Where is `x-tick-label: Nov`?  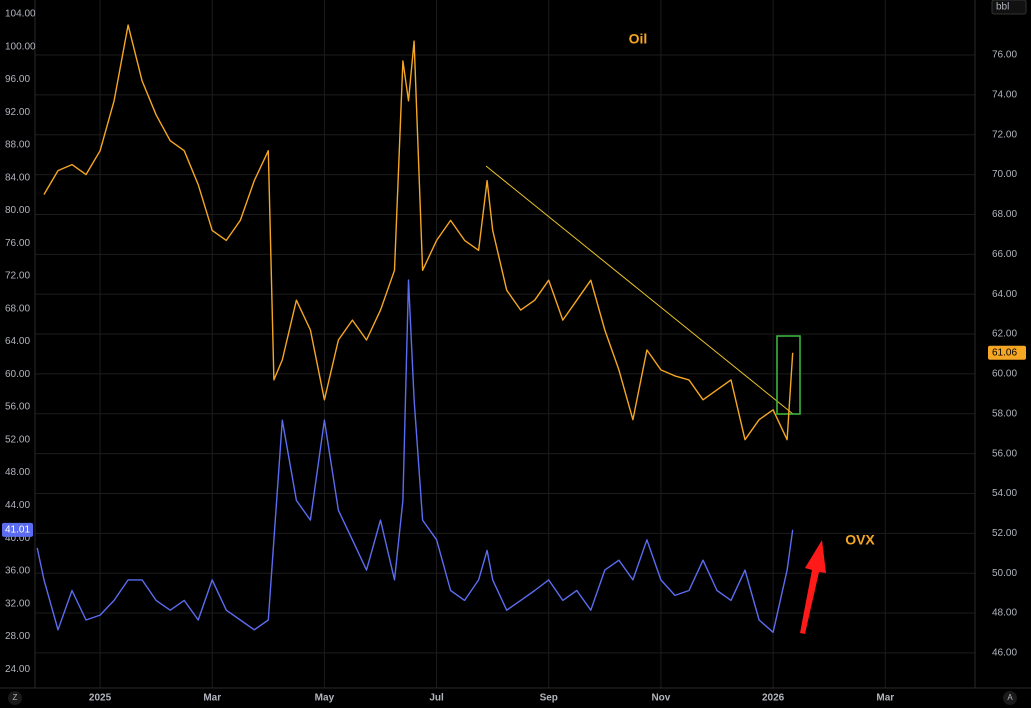
x-tick-label: Nov is located at coordinates (660, 698).